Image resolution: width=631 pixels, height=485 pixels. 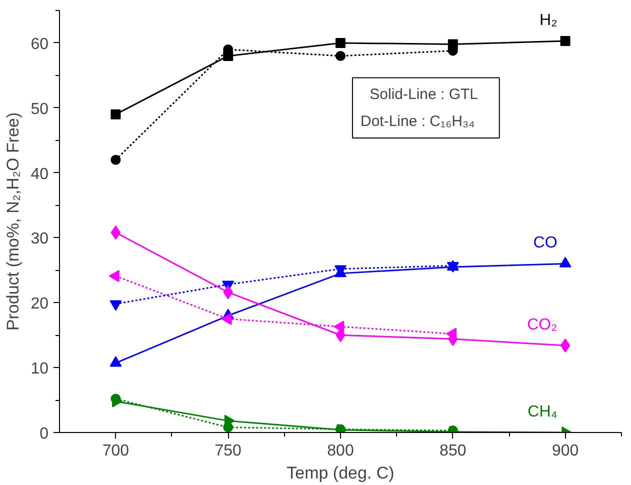 What do you see at coordinates (39, 239) in the screenshot?
I see `y-tick-label: 30` at bounding box center [39, 239].